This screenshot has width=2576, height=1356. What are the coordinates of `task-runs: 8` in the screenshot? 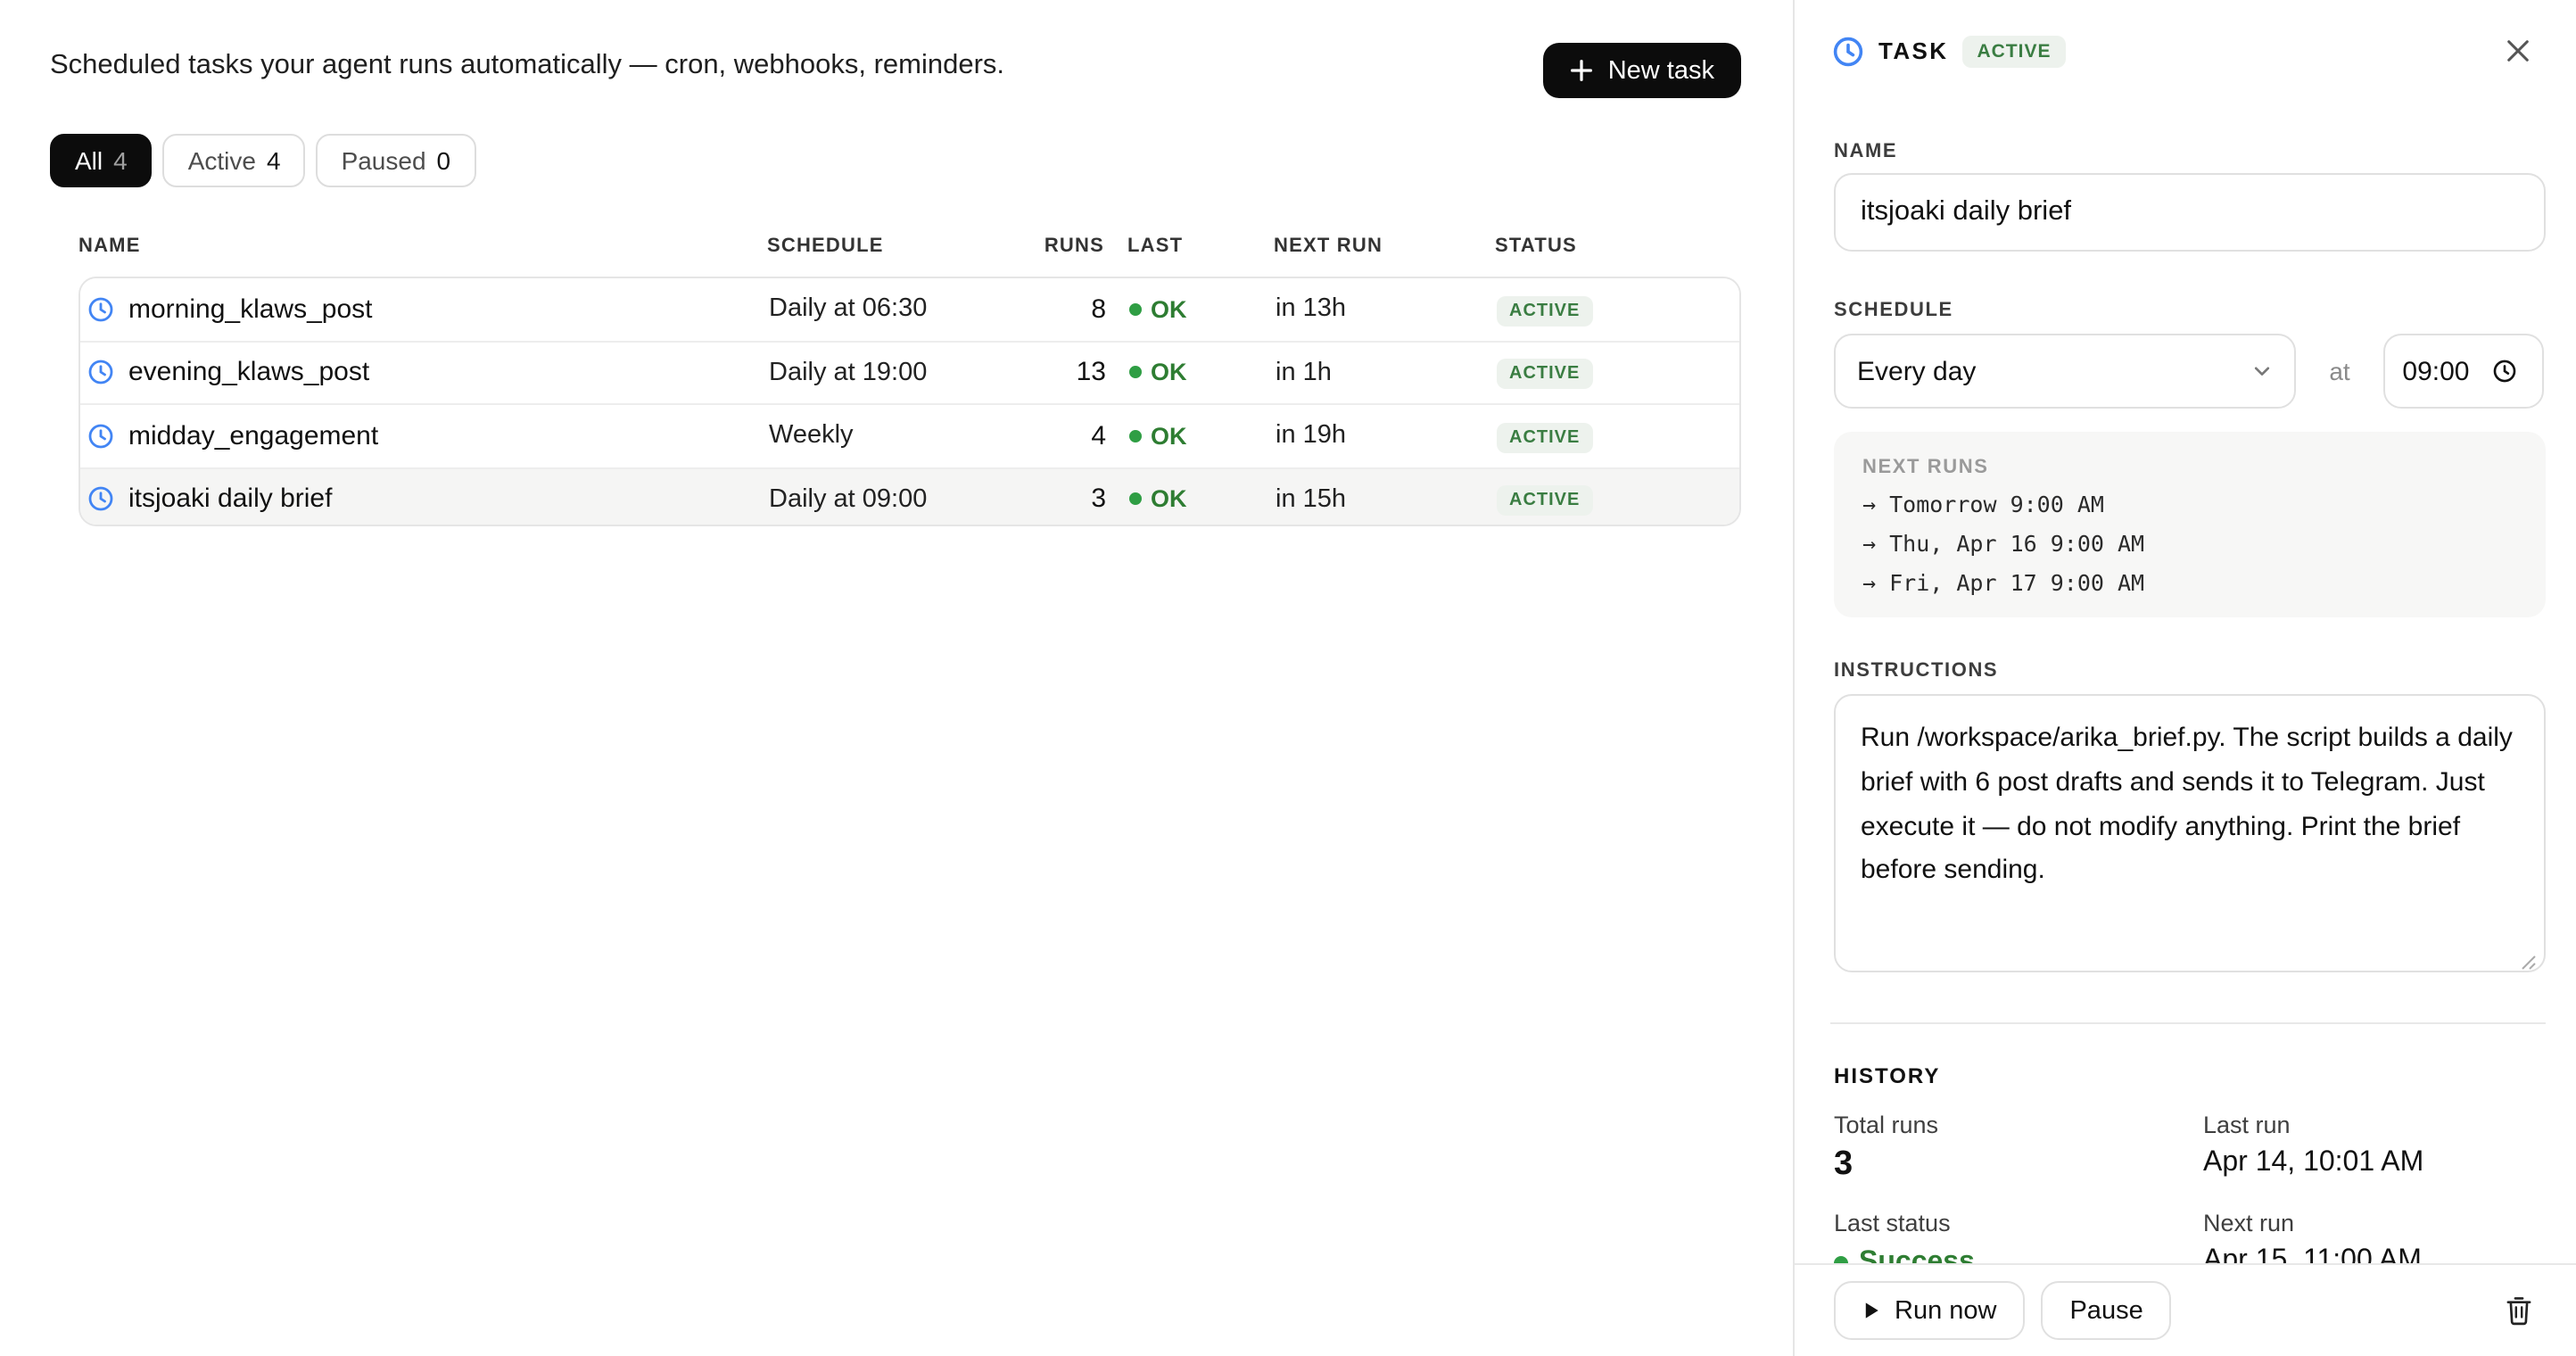 It's located at (1098, 309).